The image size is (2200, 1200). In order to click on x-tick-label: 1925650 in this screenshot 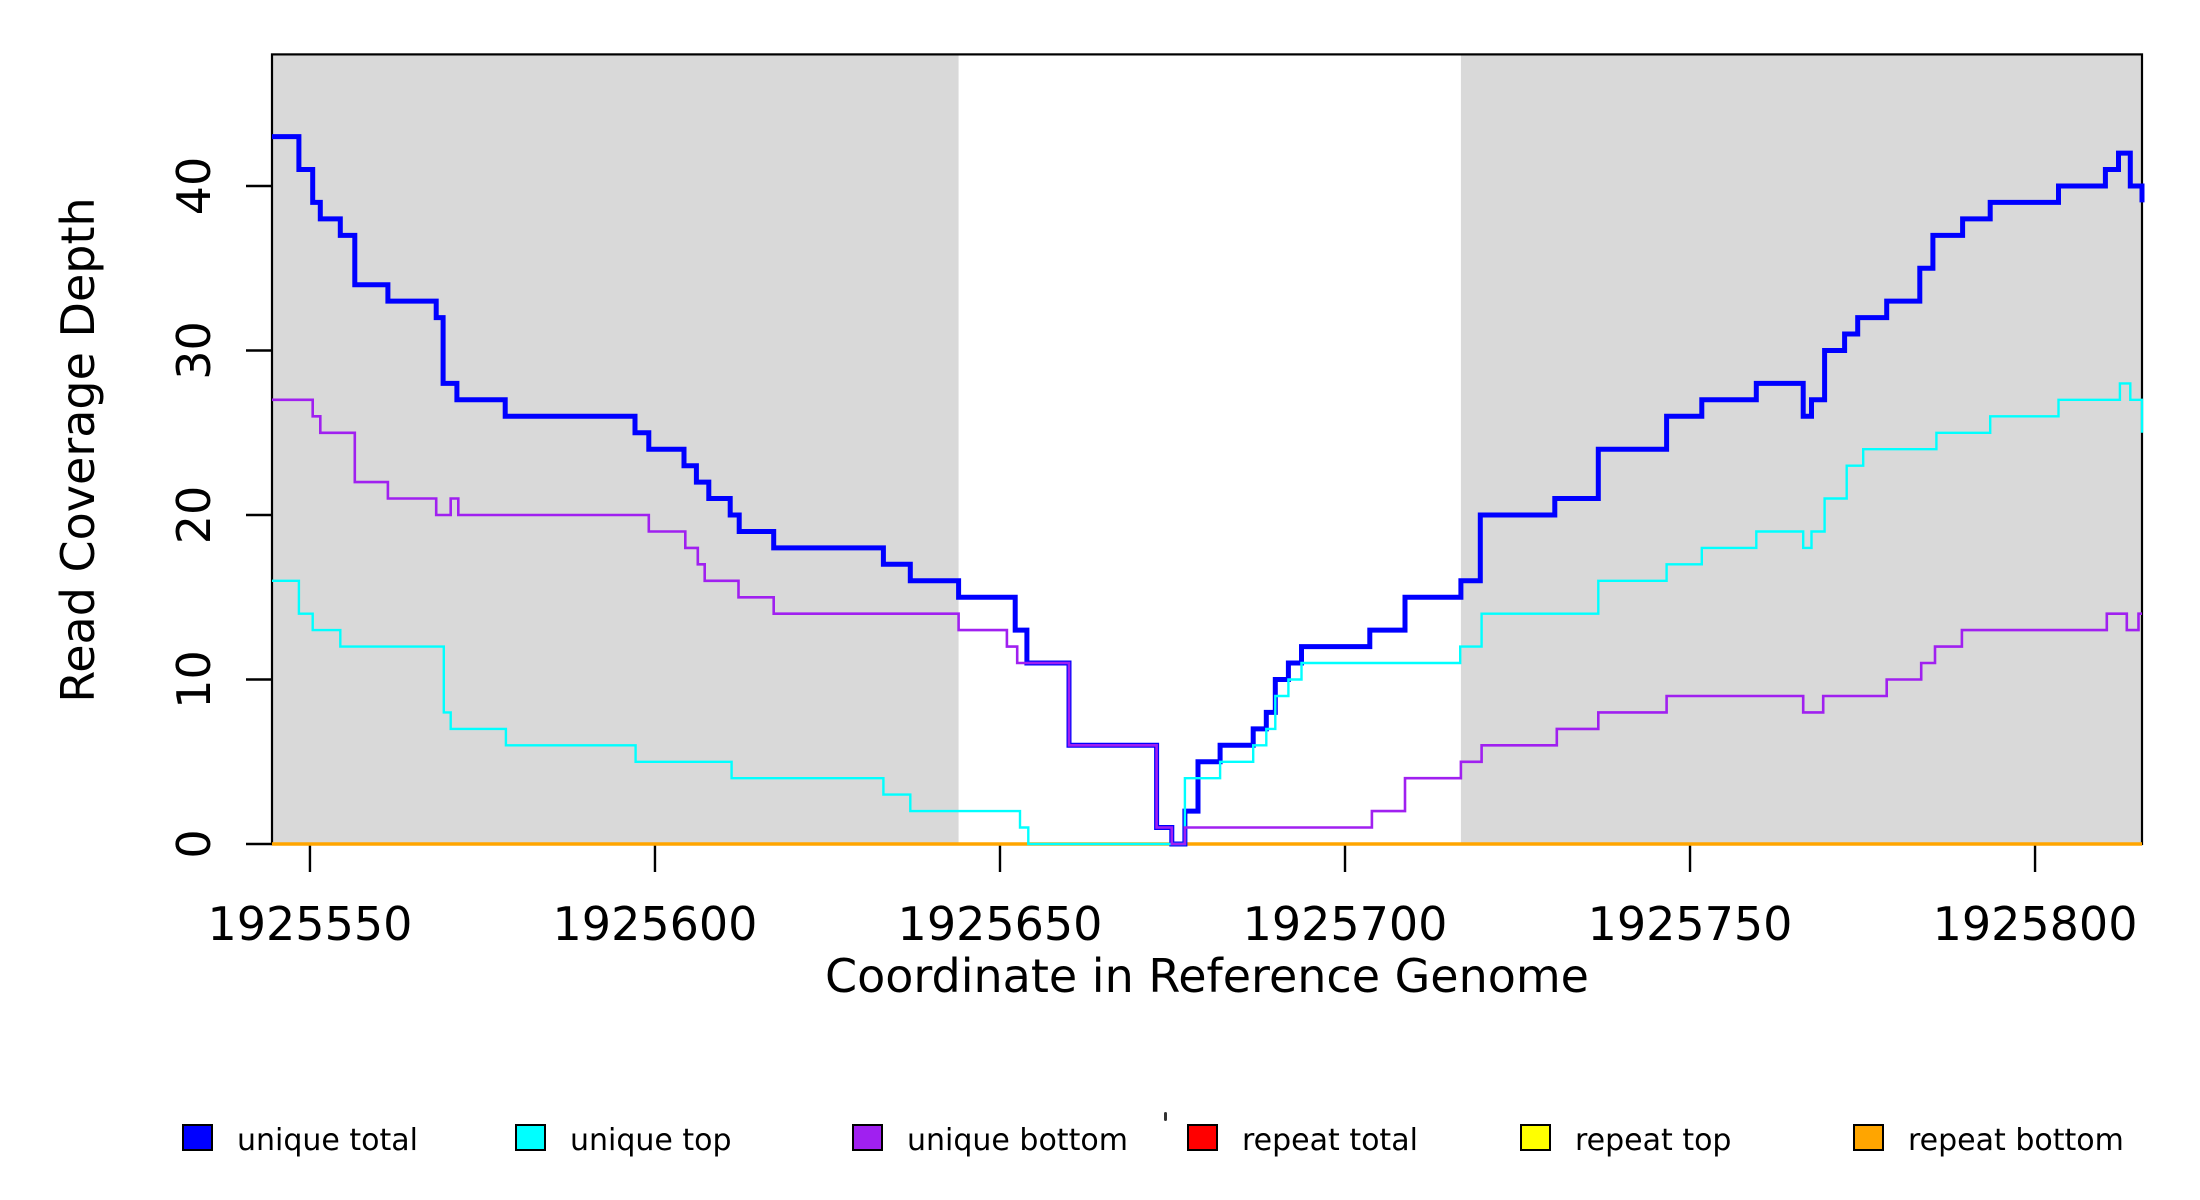, I will do `click(1000, 924)`.